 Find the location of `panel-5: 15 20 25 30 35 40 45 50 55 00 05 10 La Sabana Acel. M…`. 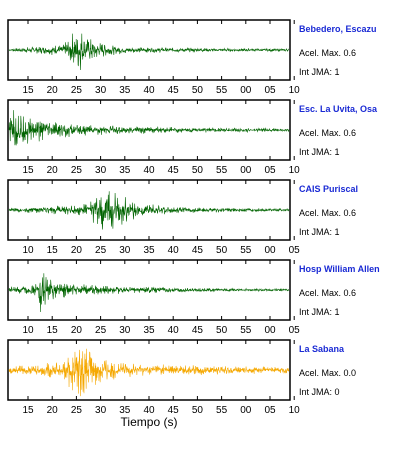

panel-5: 15 20 25 30 35 40 45 50 55 00 05 10 La Sabana Acel. M… is located at coordinates (181, 377).